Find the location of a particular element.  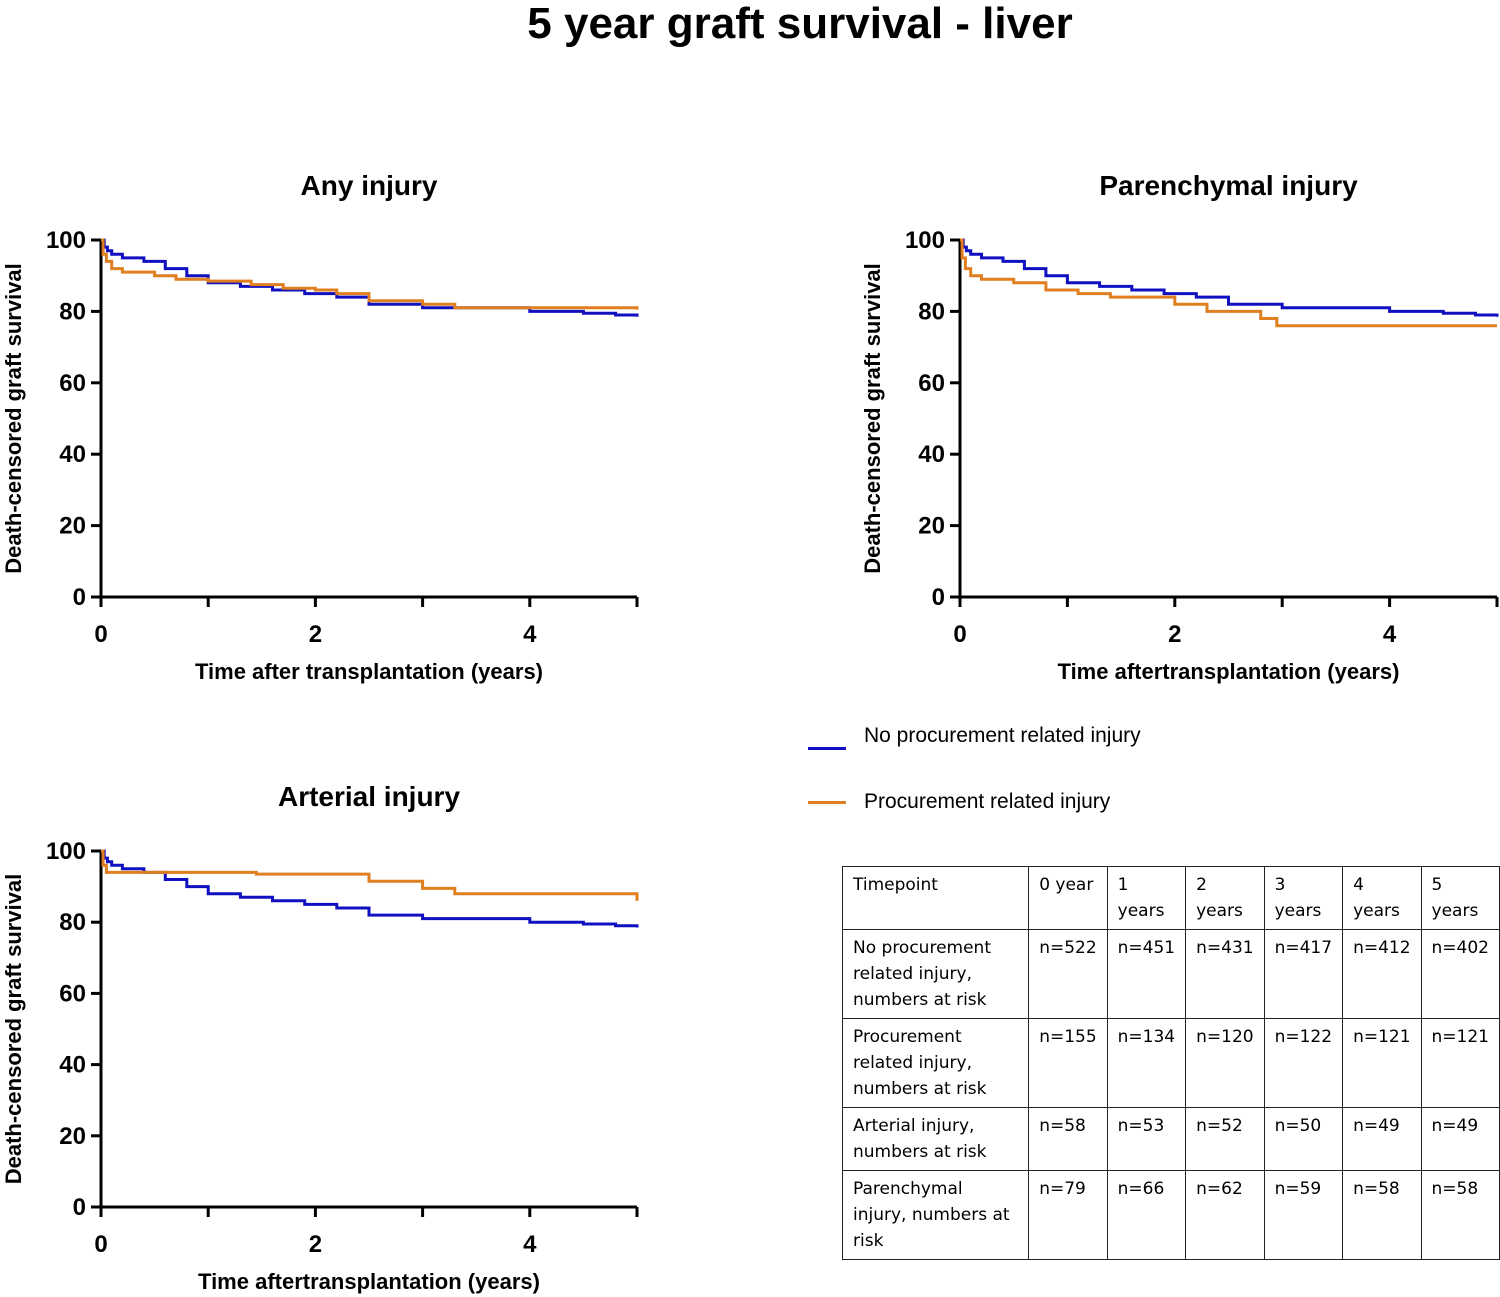

arterial-injury-y-tick-label: 100 is located at coordinates (66, 851).